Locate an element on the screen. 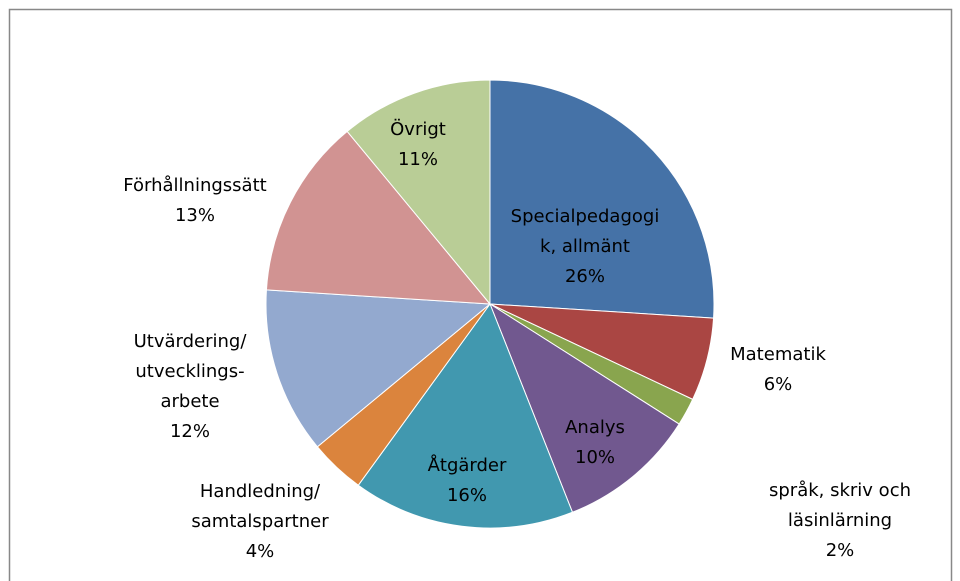 The height and width of the screenshot is (581, 960). slice-label: språk, skriv och läsinlärning 2% is located at coordinates (840, 521).